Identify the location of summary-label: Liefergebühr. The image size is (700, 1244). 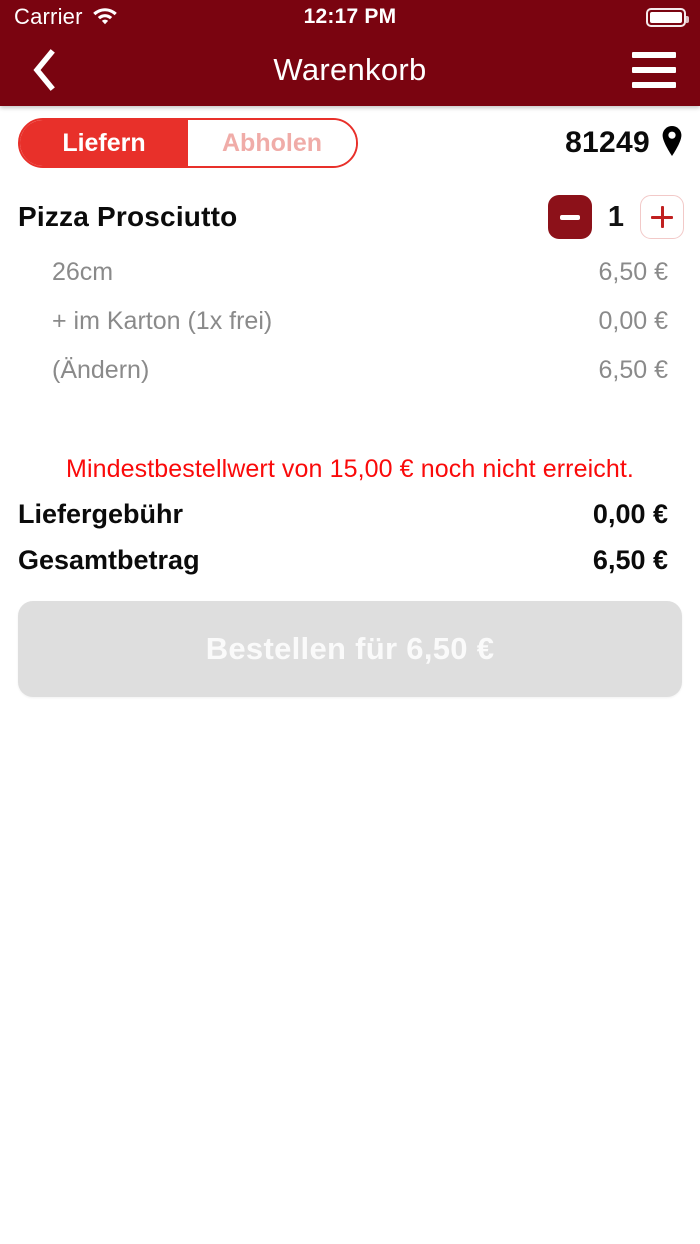
(101, 513).